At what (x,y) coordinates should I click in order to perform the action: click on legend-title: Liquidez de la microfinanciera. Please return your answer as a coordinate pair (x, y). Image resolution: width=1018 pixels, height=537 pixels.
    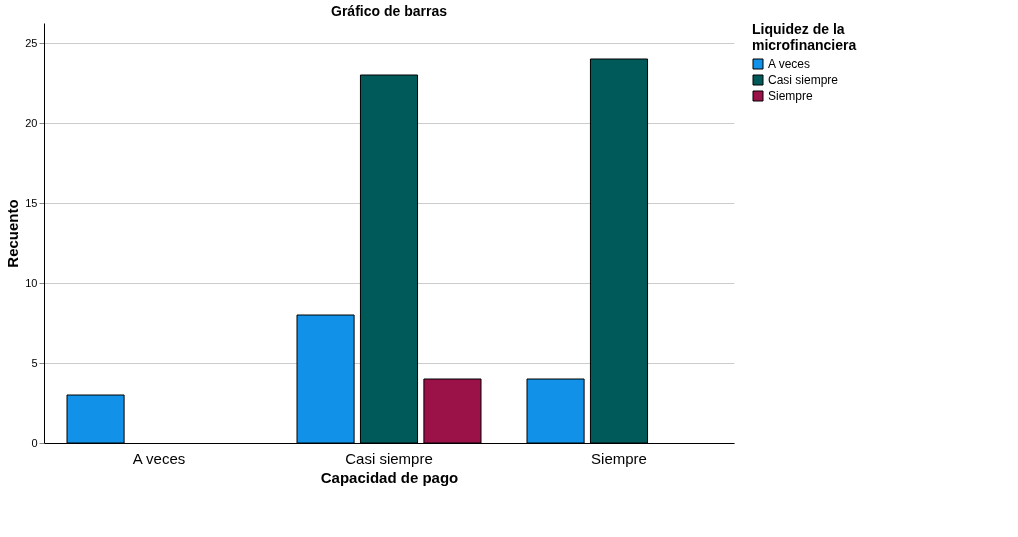
    Looking at the image, I should click on (804, 37).